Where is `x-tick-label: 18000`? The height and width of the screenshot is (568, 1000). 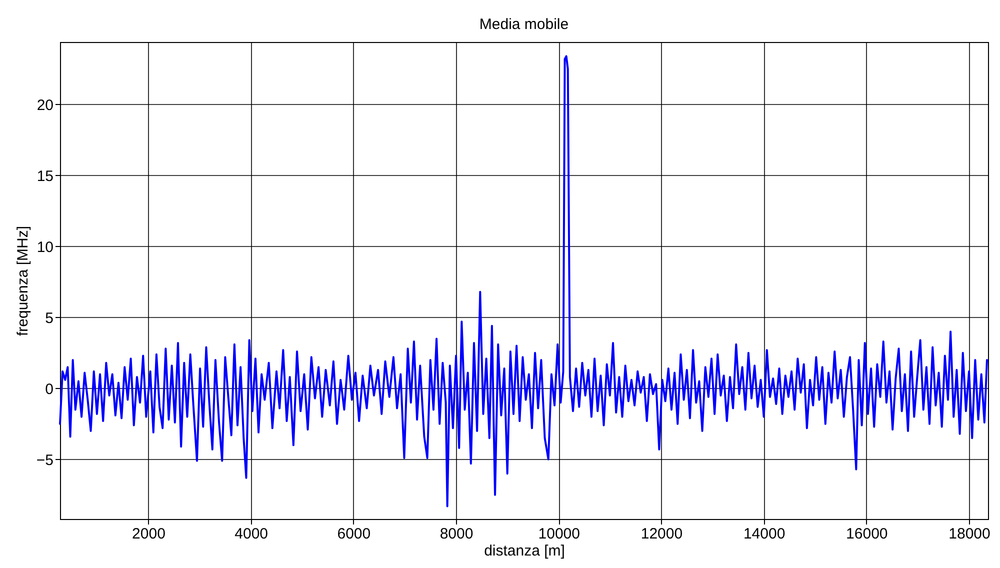 x-tick-label: 18000 is located at coordinates (969, 534).